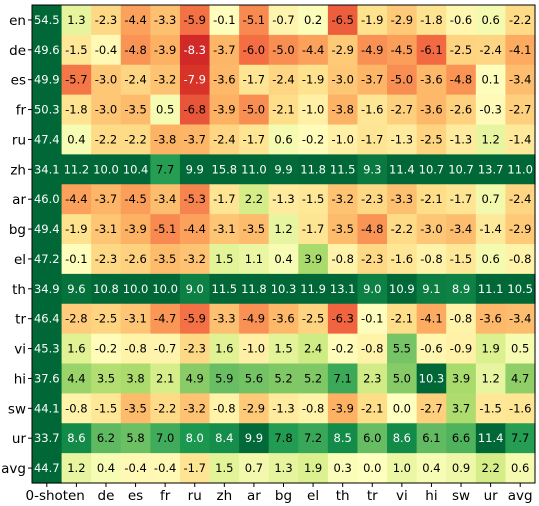 The height and width of the screenshot is (506, 539). What do you see at coordinates (520, 408) in the screenshot?
I see `cell-value-label: -1.6` at bounding box center [520, 408].